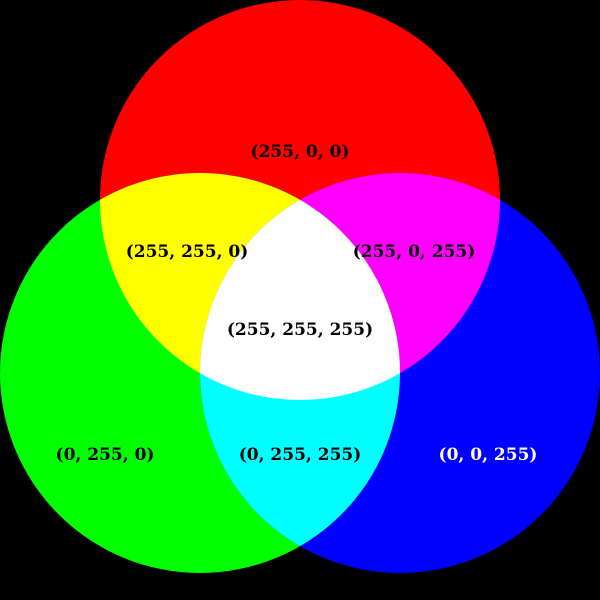  What do you see at coordinates (187, 252) in the screenshot?
I see `yellow-label: (255, 255, 0)` at bounding box center [187, 252].